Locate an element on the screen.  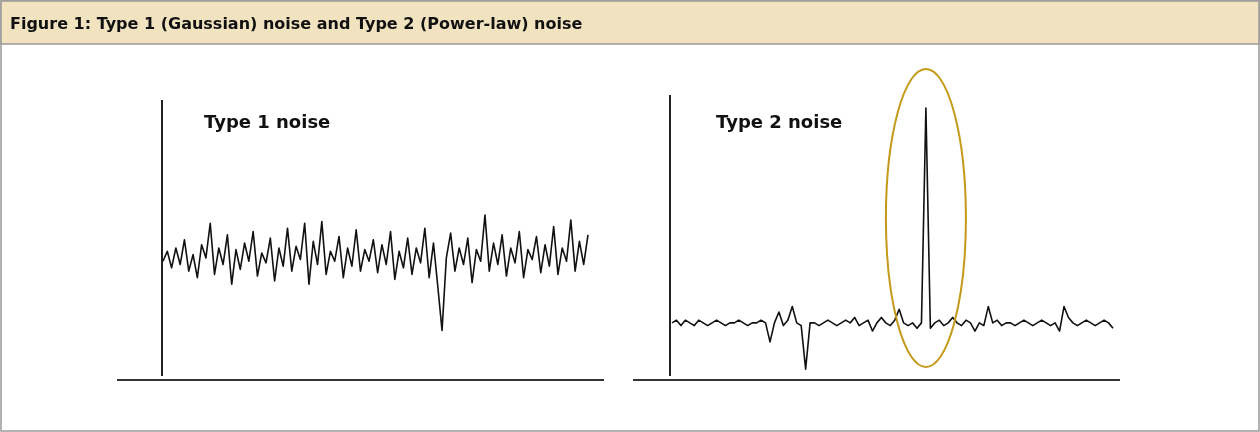
caption: Figure 1: Type 1 (Gaussian) noise and Type 2 (Power-law) noise is located at coordinates (296, 23).